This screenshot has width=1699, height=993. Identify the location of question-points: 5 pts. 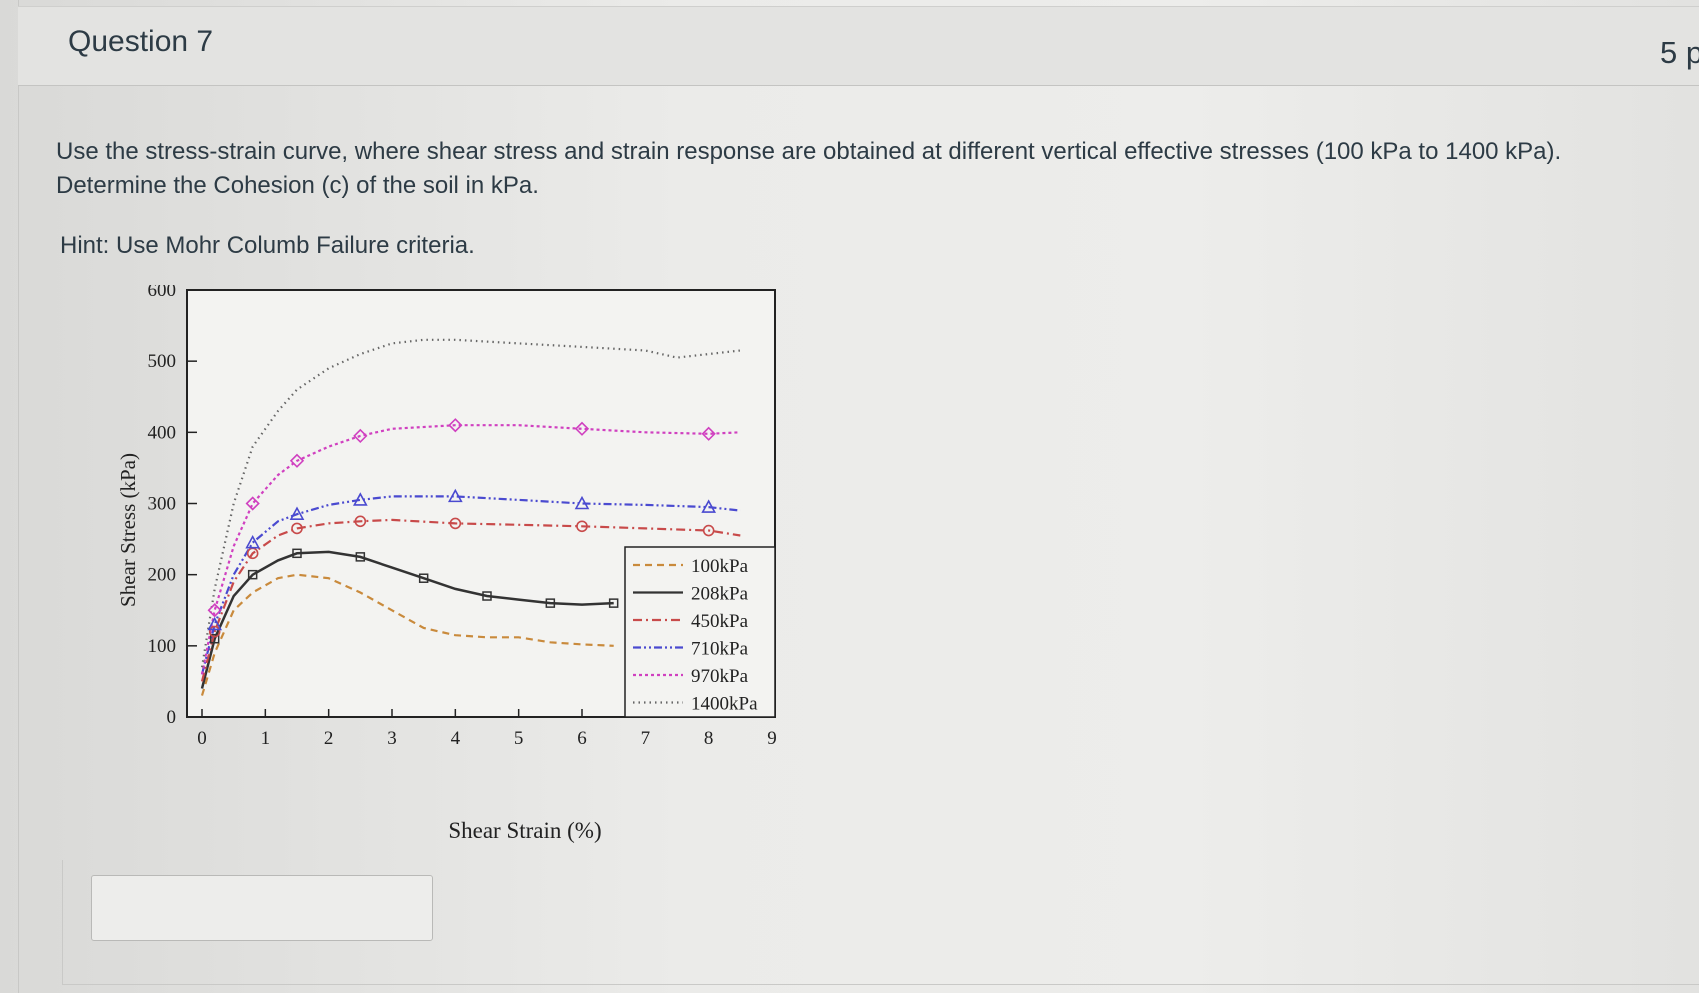
(1679, 52).